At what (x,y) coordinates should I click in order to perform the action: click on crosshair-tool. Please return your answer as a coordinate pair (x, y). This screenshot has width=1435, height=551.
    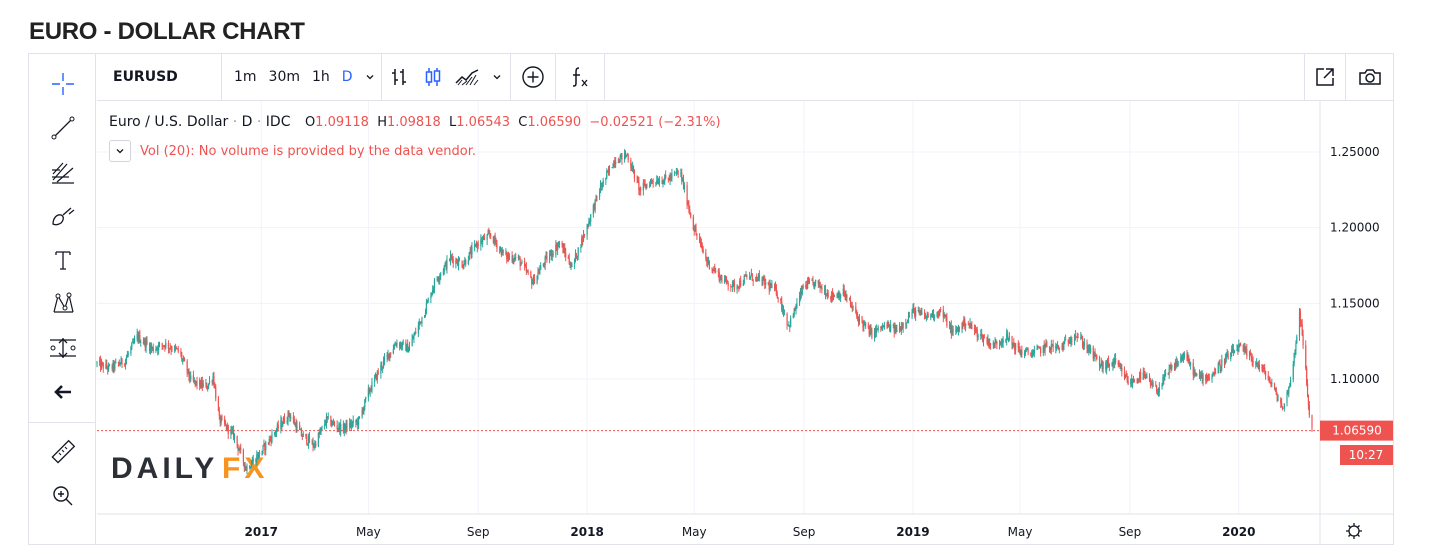
    Looking at the image, I should click on (63, 84).